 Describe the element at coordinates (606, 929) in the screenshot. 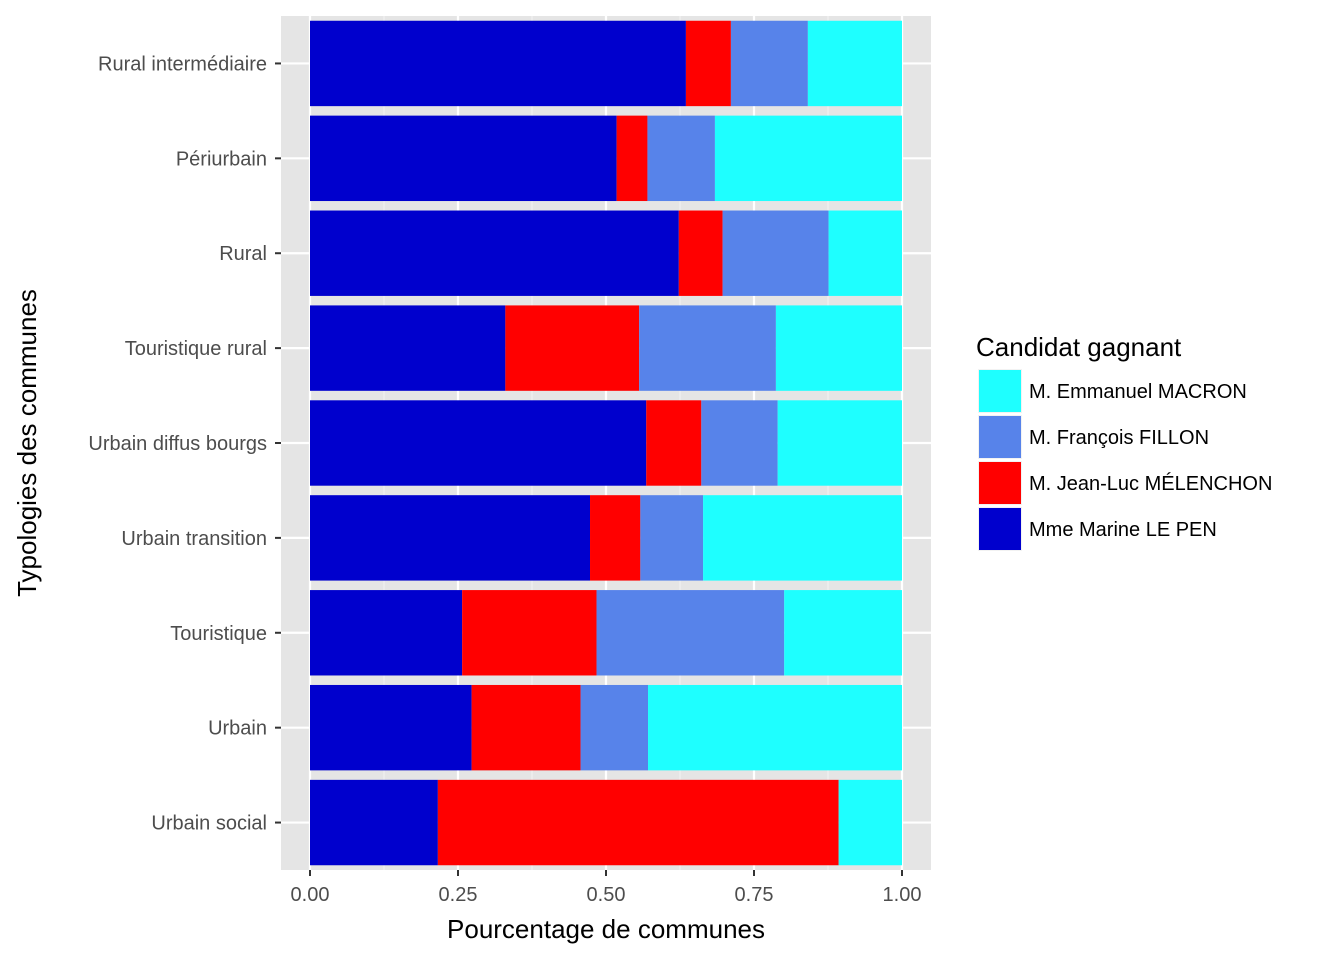

I see `x-axis-title: Pourcentage de communes` at that location.